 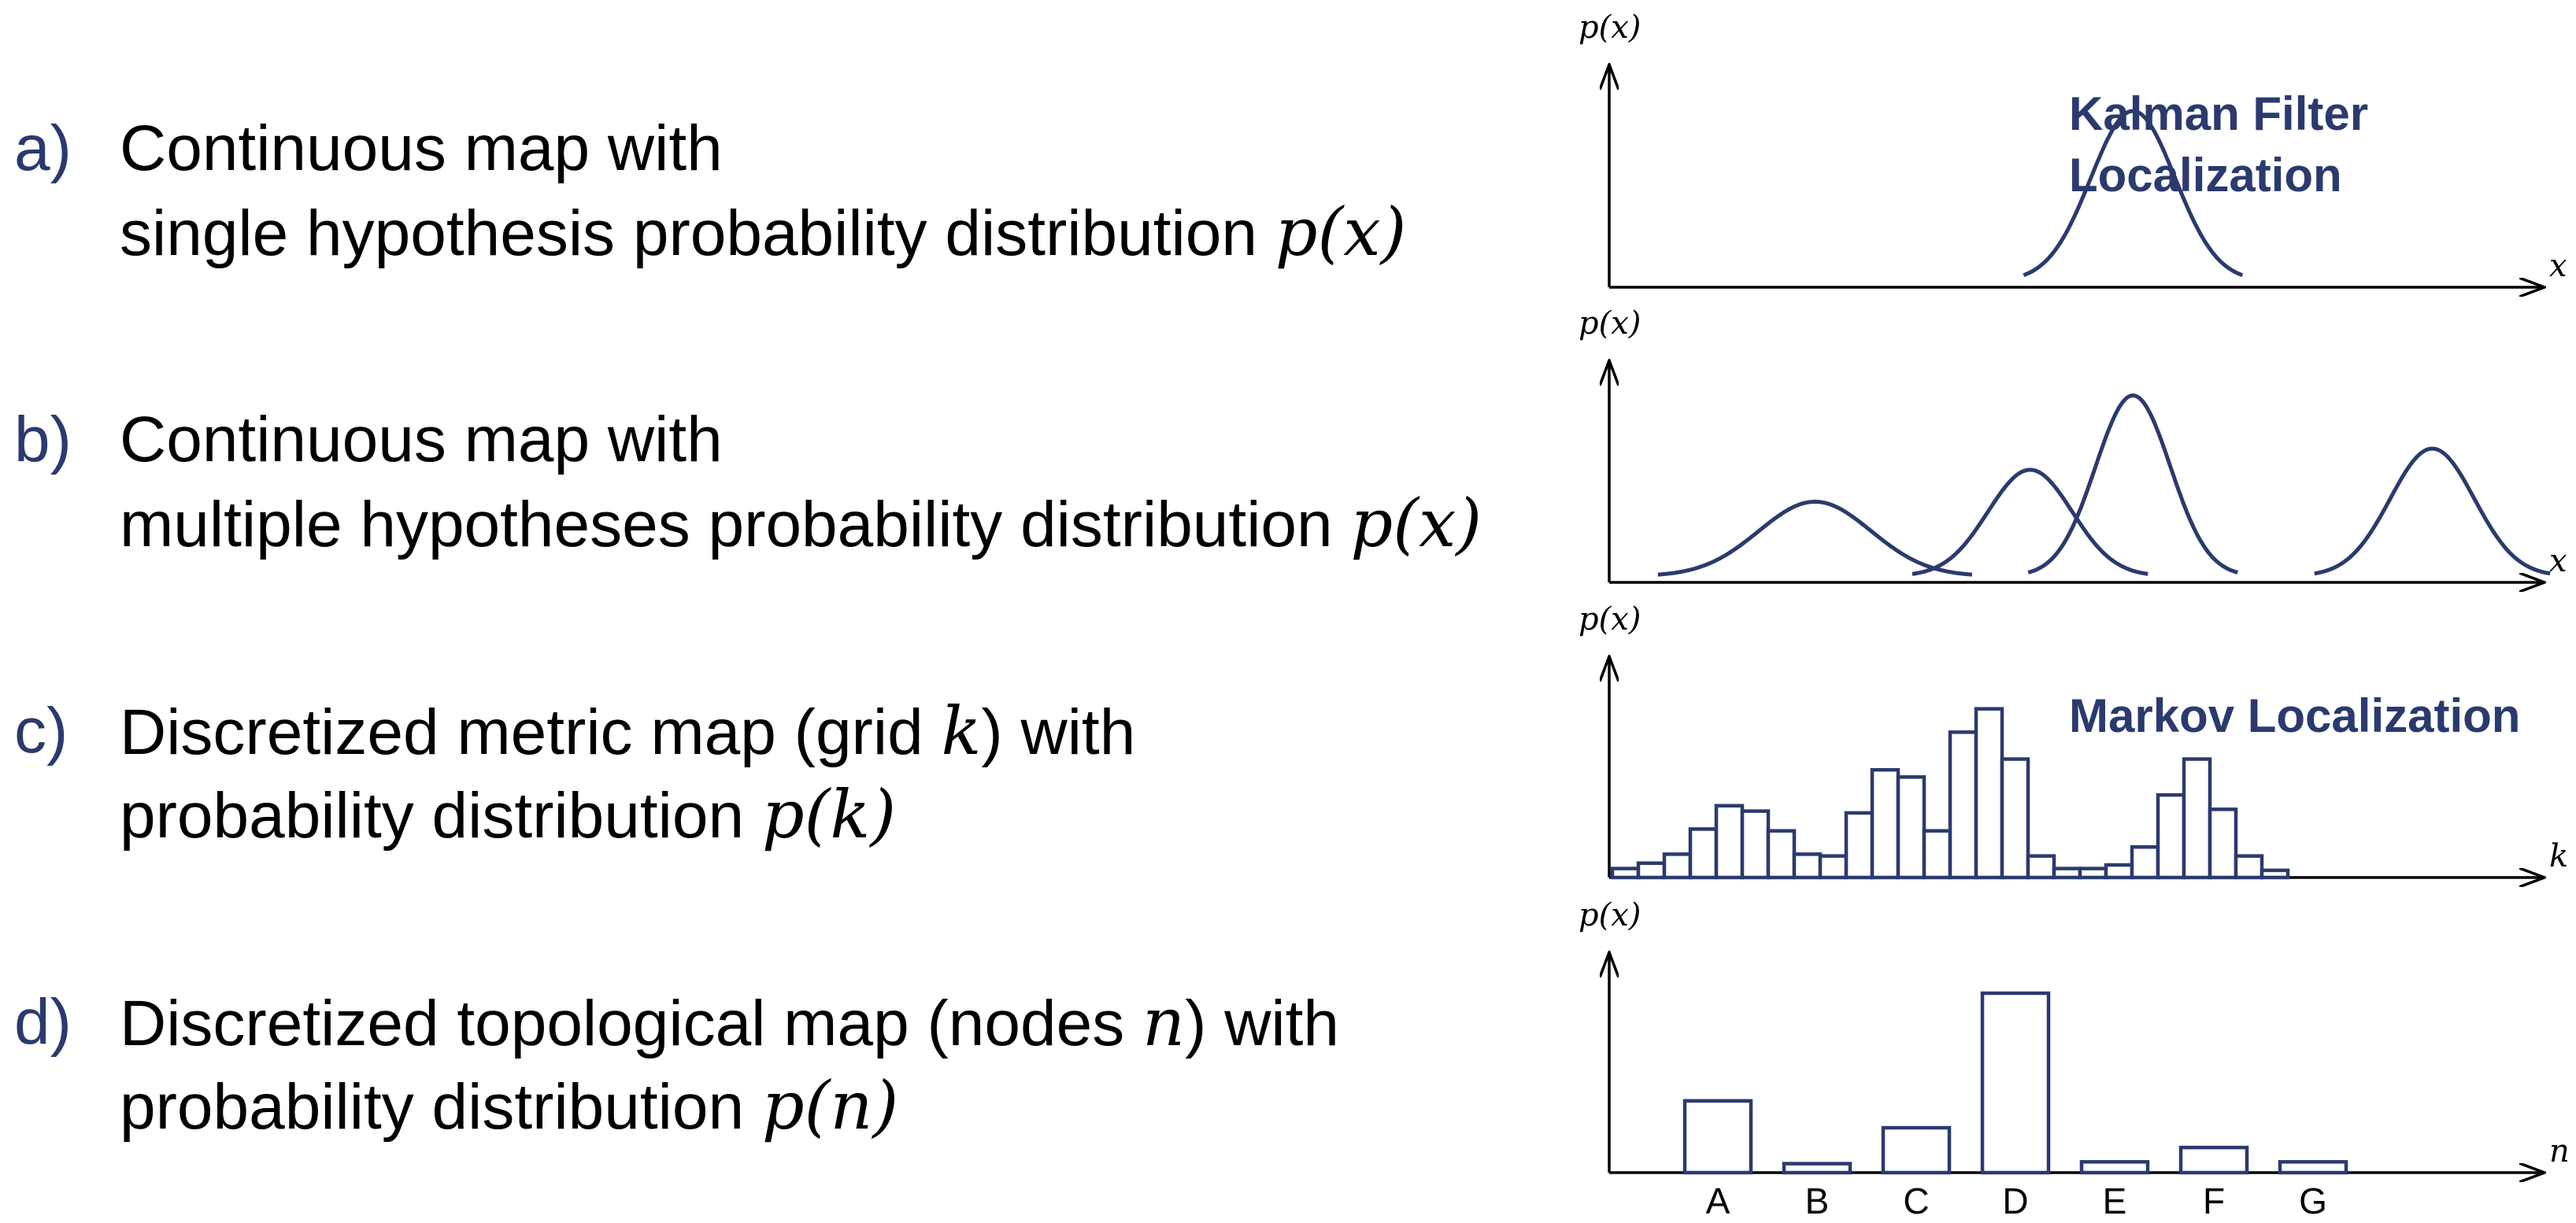 I want to click on row-c-line1-pre: Discretized metric map (grid, so click(x=521, y=732).